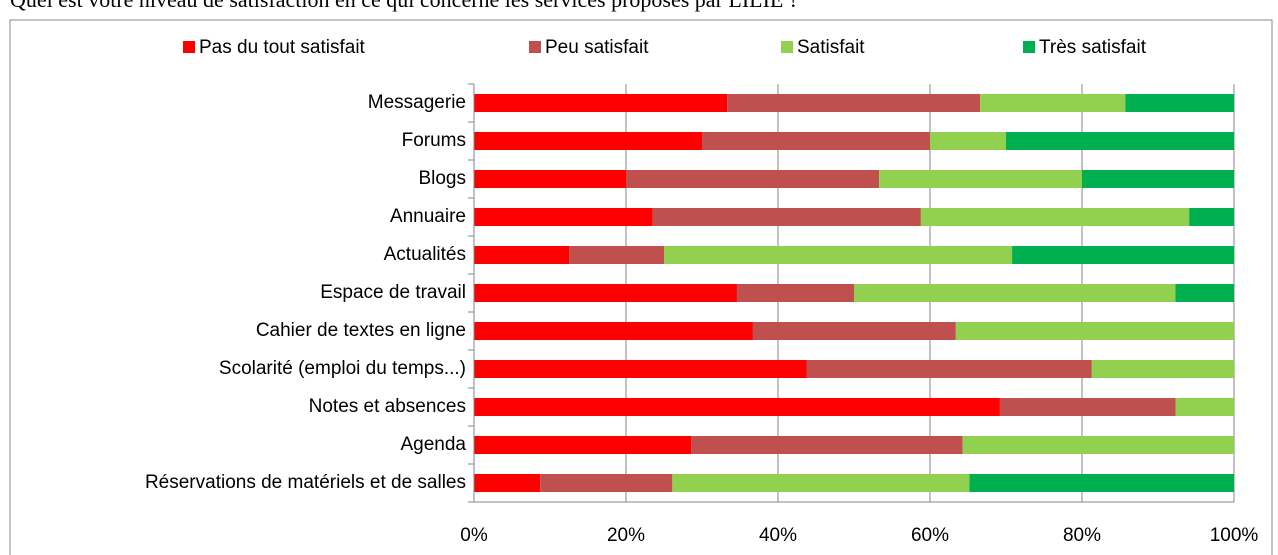 This screenshot has height=555, width=1278. I want to click on x-tick-label: 80%, so click(1082, 535).